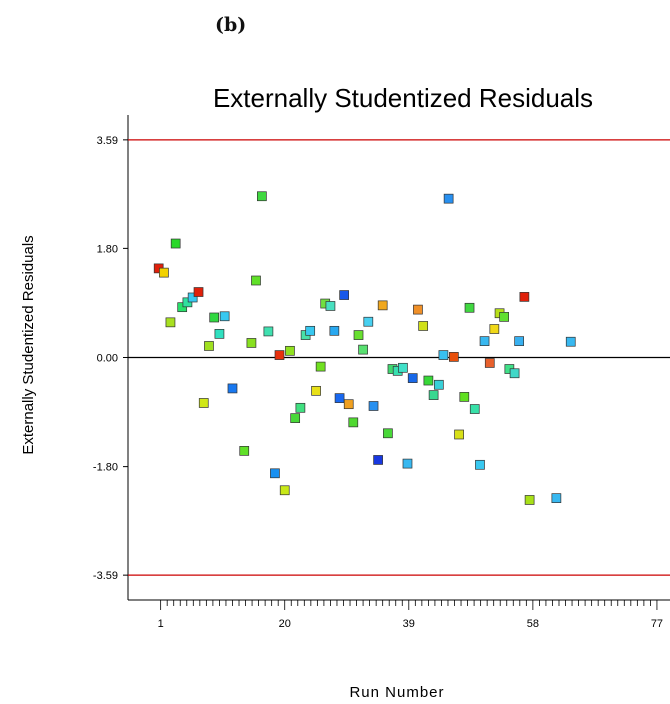 This screenshot has height=704, width=670. Describe the element at coordinates (533, 624) in the screenshot. I see `x-tick-label: 58` at that location.